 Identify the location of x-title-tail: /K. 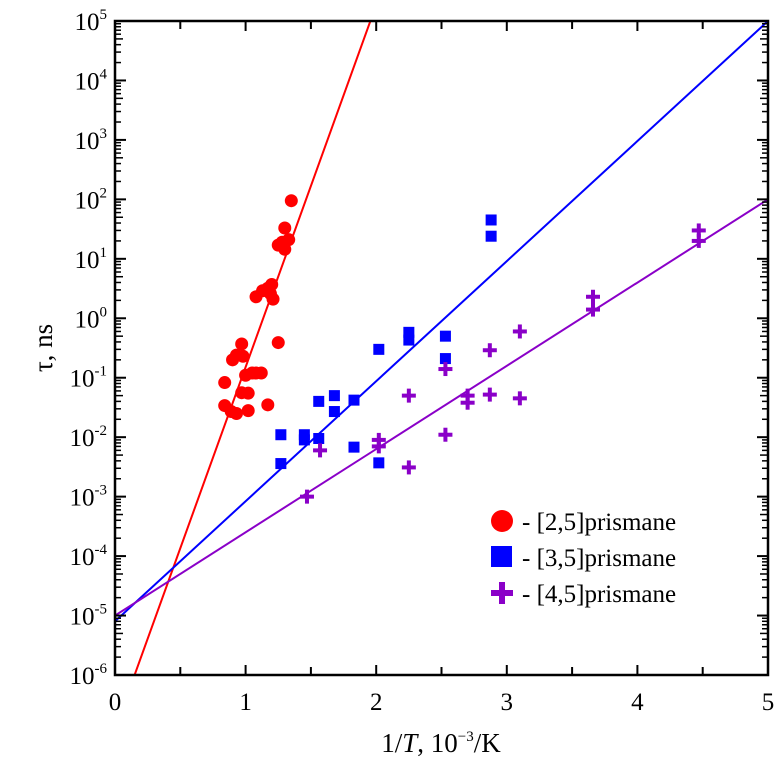
(488, 743).